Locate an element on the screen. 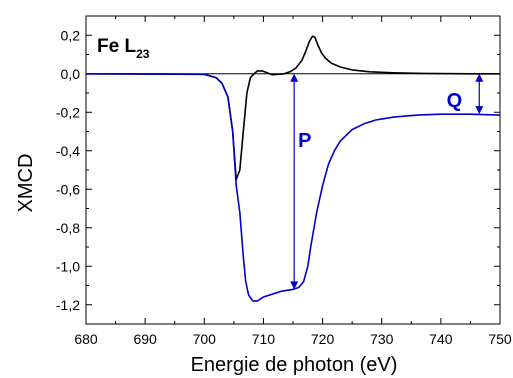 This screenshot has height=378, width=513. x-tick-label: 680 is located at coordinates (86, 339).